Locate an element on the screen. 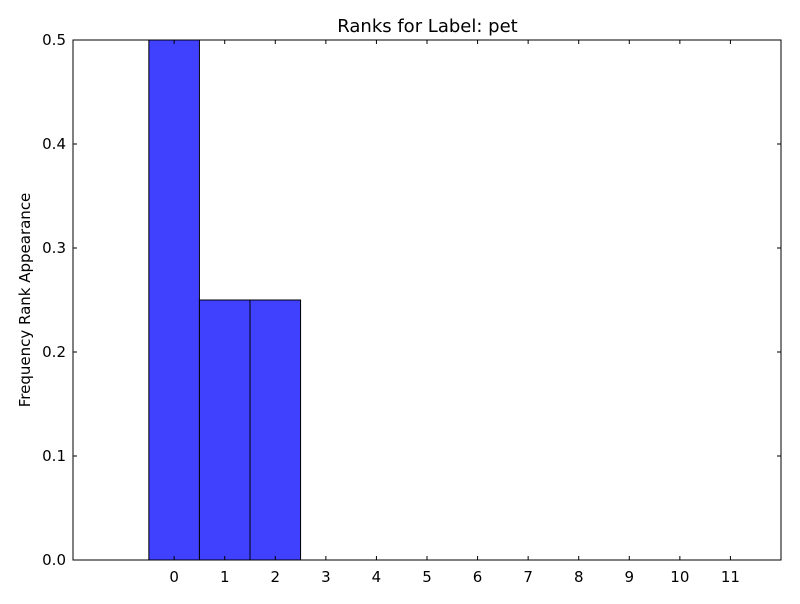 The height and width of the screenshot is (604, 800). x-tick-label: 10 is located at coordinates (679, 577).